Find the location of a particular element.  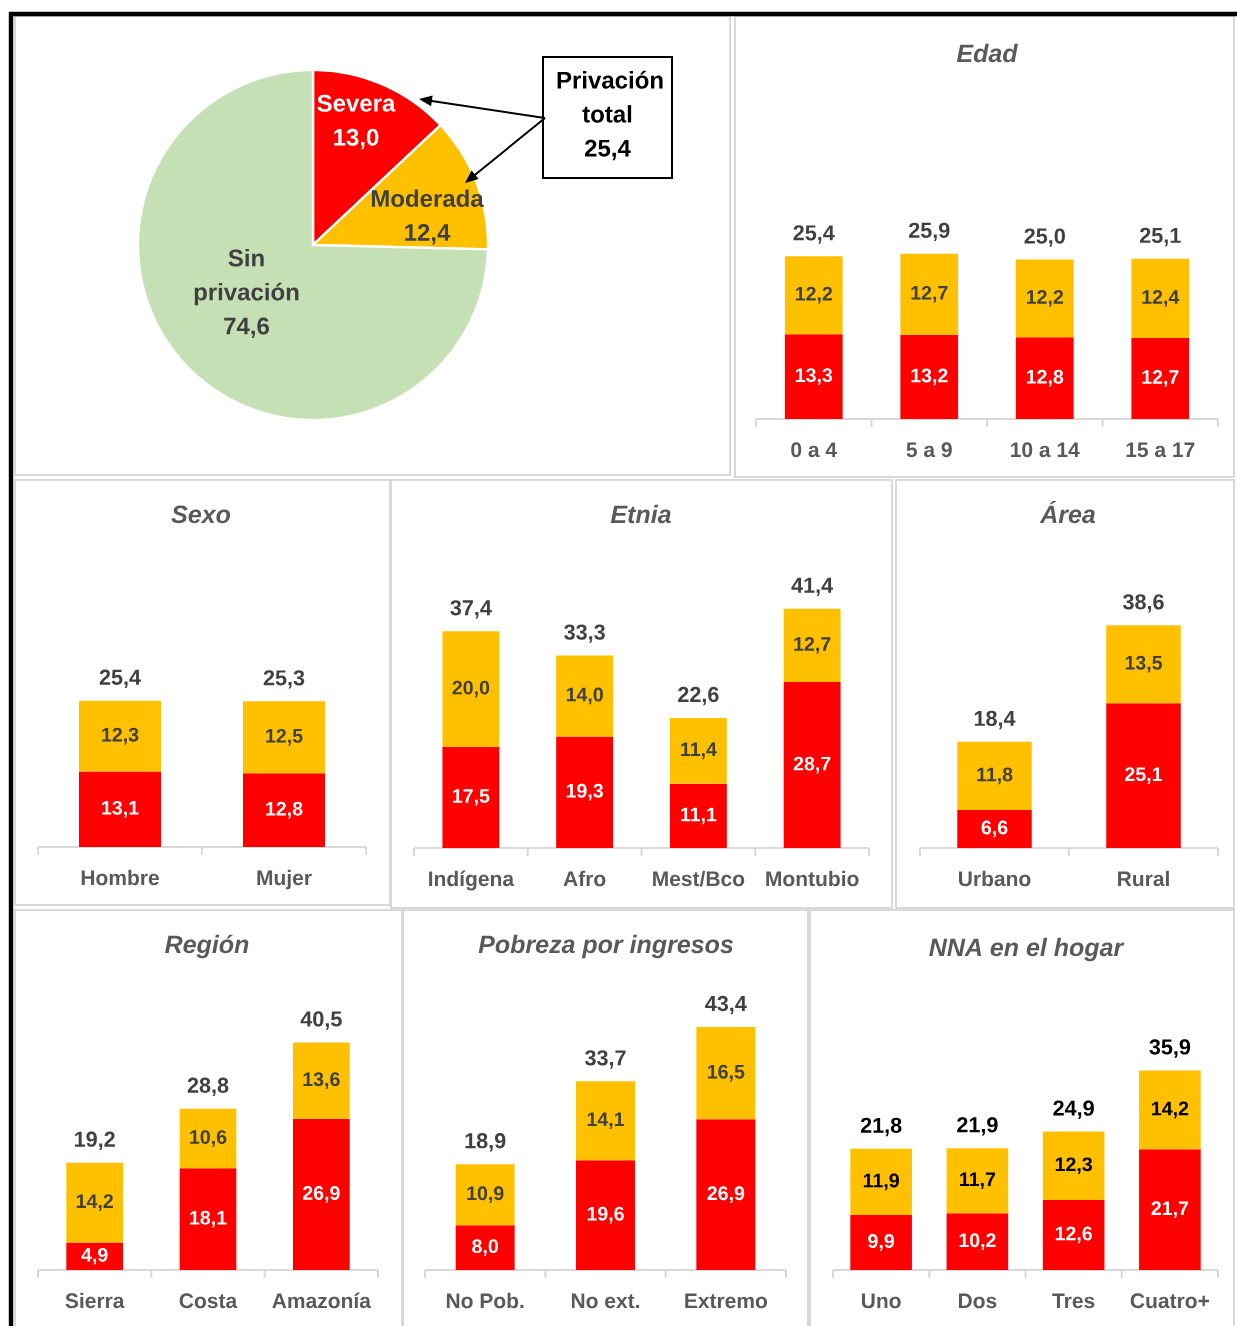

data-label: 74,6 is located at coordinates (246, 328).